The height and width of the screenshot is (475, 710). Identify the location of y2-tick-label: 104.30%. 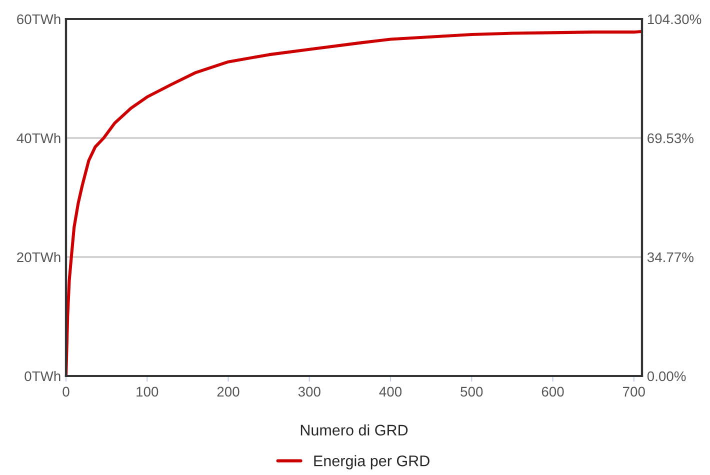
(675, 19).